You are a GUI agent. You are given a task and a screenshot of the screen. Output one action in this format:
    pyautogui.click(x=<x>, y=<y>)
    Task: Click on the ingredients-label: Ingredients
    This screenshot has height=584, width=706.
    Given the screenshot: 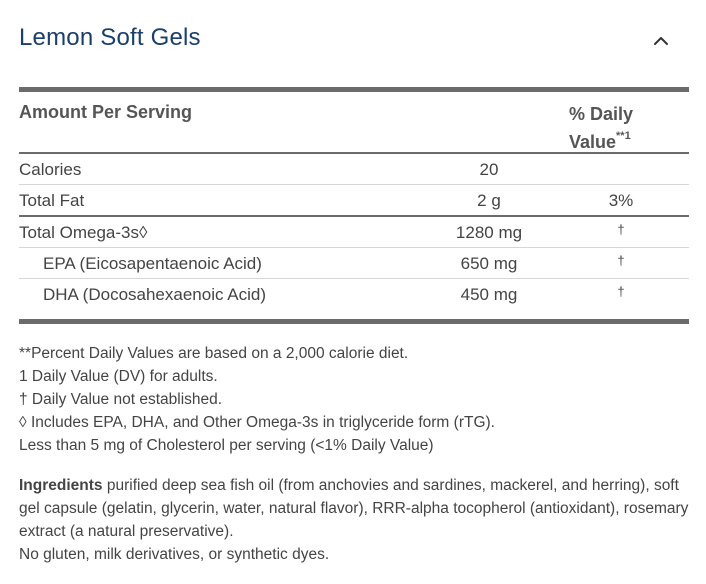 What is the action you would take?
    pyautogui.click(x=61, y=485)
    